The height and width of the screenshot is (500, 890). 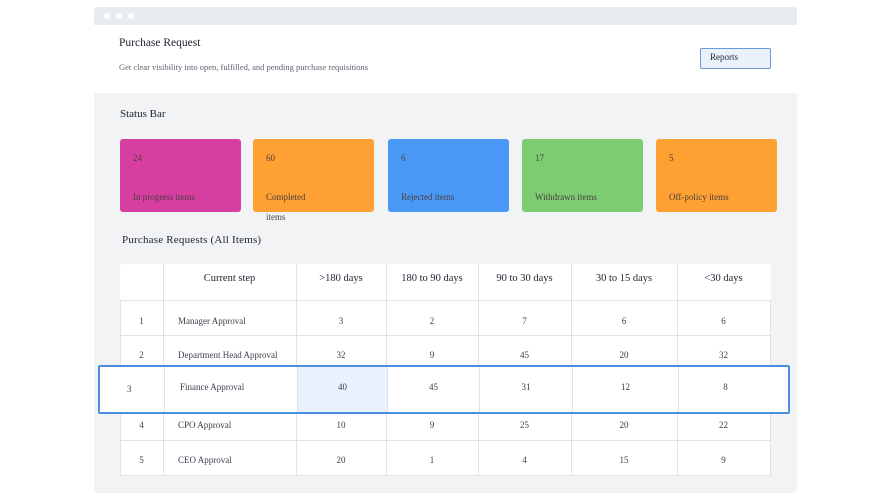 What do you see at coordinates (723, 425) in the screenshot?
I see `table-cell: 22` at bounding box center [723, 425].